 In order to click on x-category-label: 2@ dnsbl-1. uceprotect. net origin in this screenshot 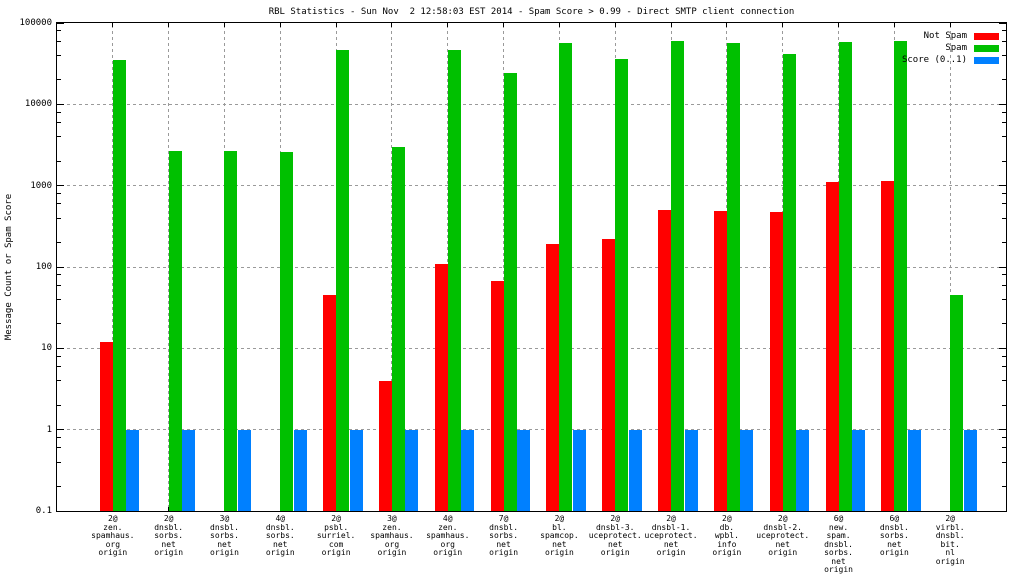, I will do `click(671, 535)`.